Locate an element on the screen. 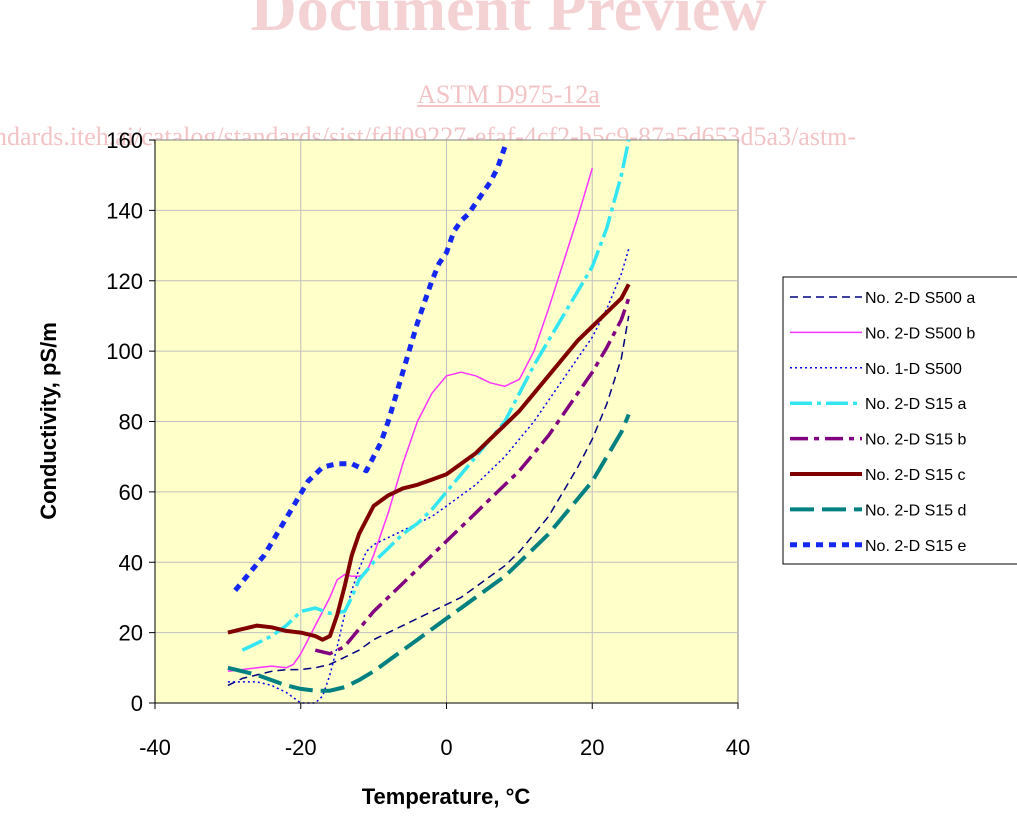 The image size is (1017, 831). legend-label: No. 2-D S15 d is located at coordinates (915, 510).